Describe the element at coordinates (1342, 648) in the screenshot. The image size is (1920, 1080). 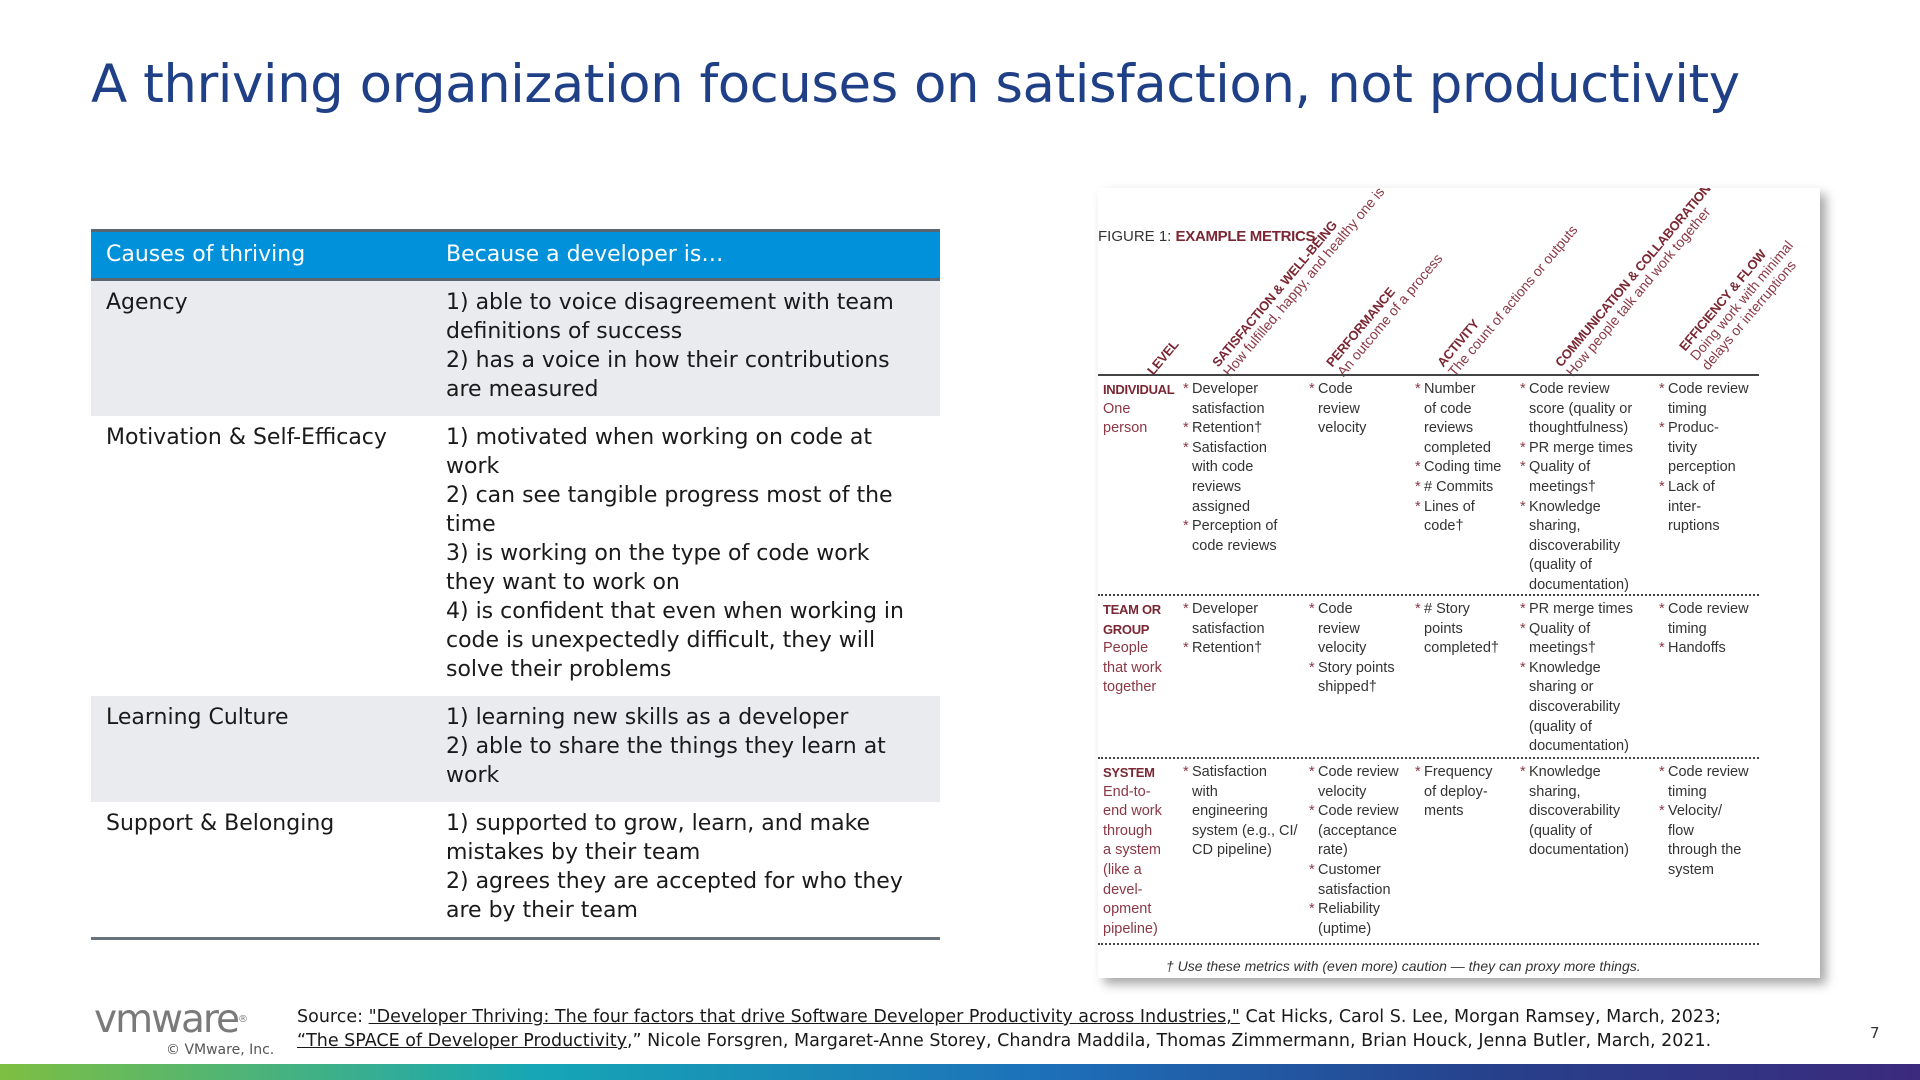
I see `metric-line: velocity` at that location.